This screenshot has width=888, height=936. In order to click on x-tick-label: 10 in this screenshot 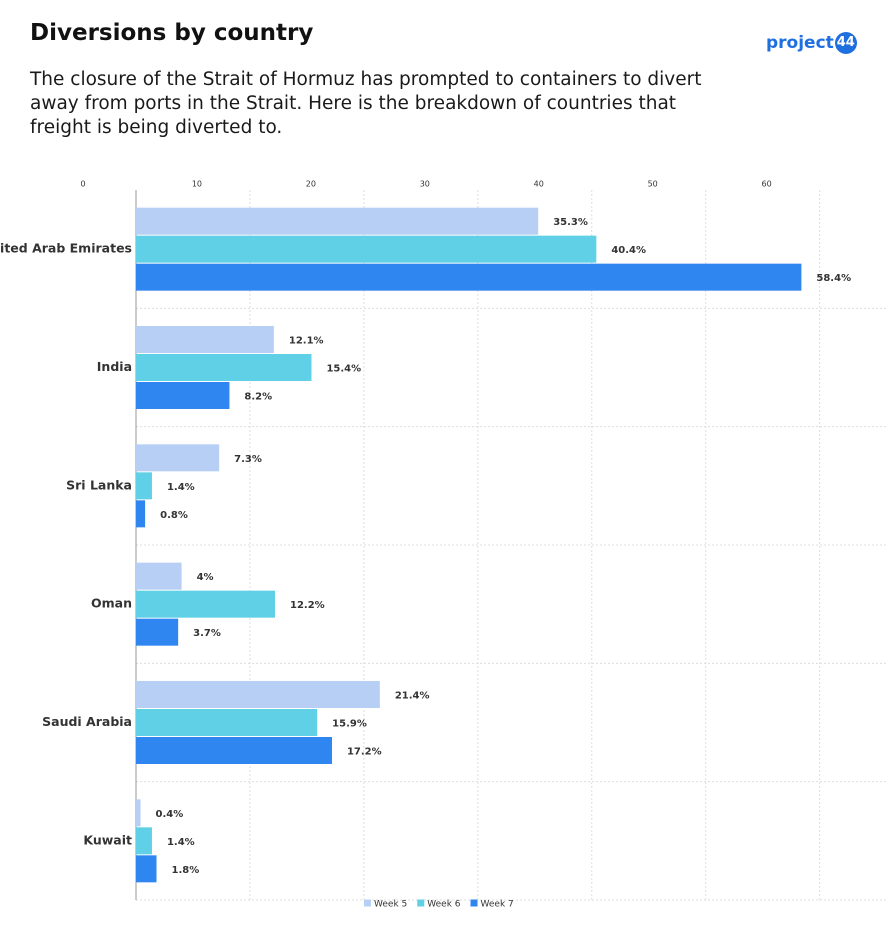, I will do `click(197, 184)`.